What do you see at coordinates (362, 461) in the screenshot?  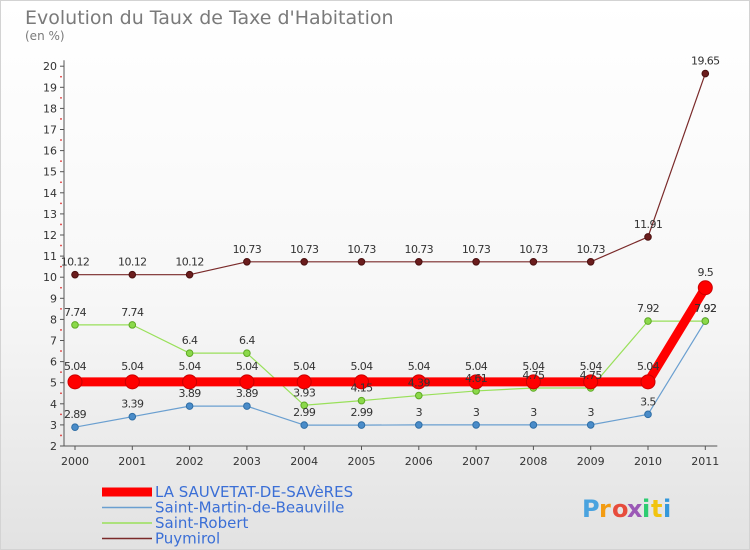 I see `x-tick-label: 2005` at bounding box center [362, 461].